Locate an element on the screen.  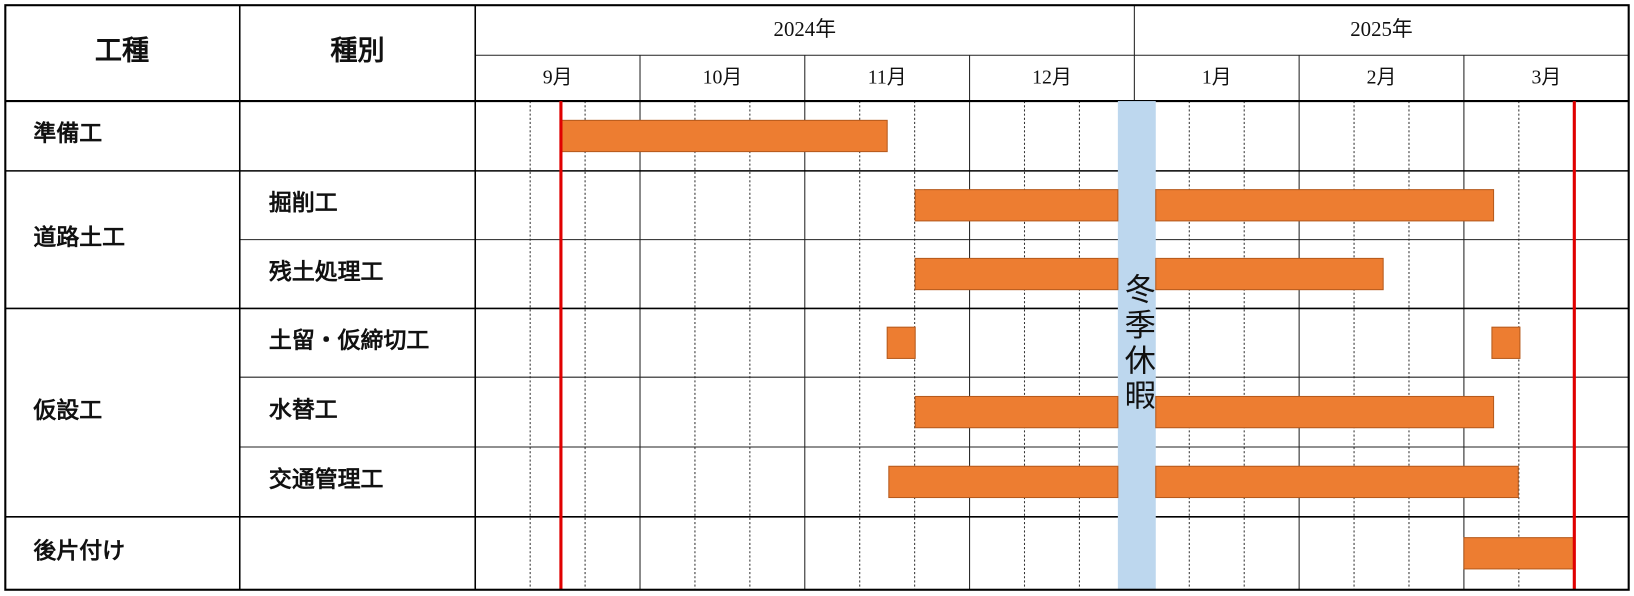
year-label: 2024年 is located at coordinates (805, 29).